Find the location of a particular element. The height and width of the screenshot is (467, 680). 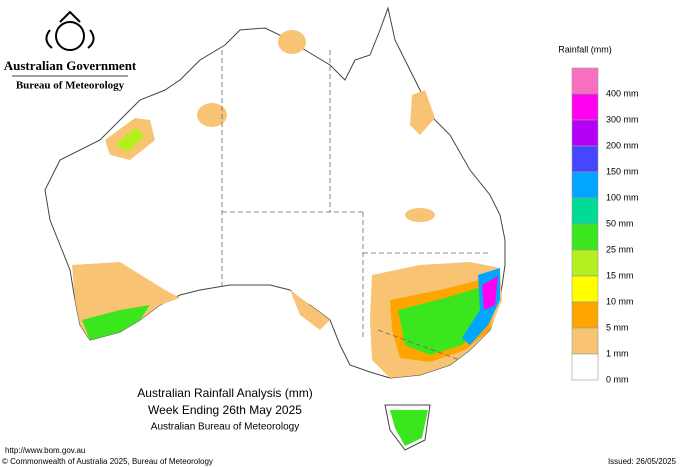

legend-label: 400 mm is located at coordinates (622, 93).